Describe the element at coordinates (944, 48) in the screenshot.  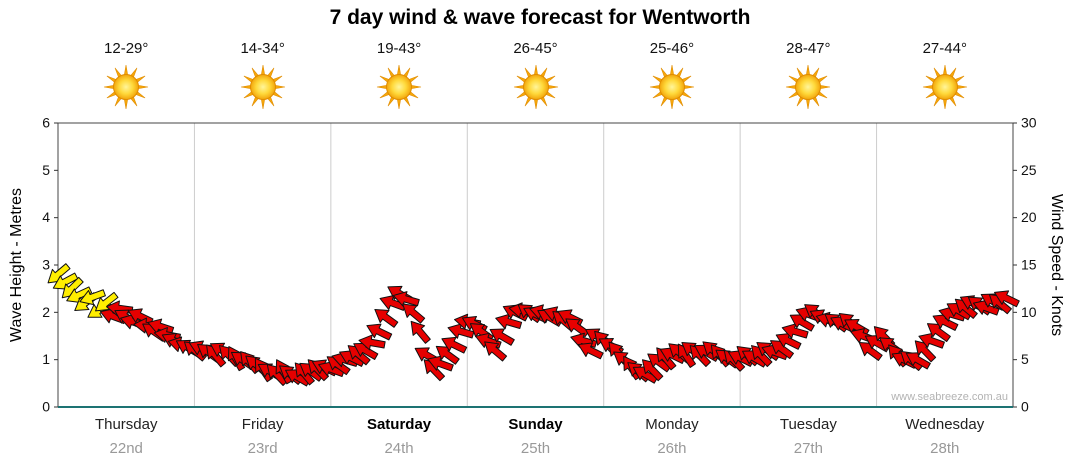
I see `temperature-range: 27-44°` at that location.